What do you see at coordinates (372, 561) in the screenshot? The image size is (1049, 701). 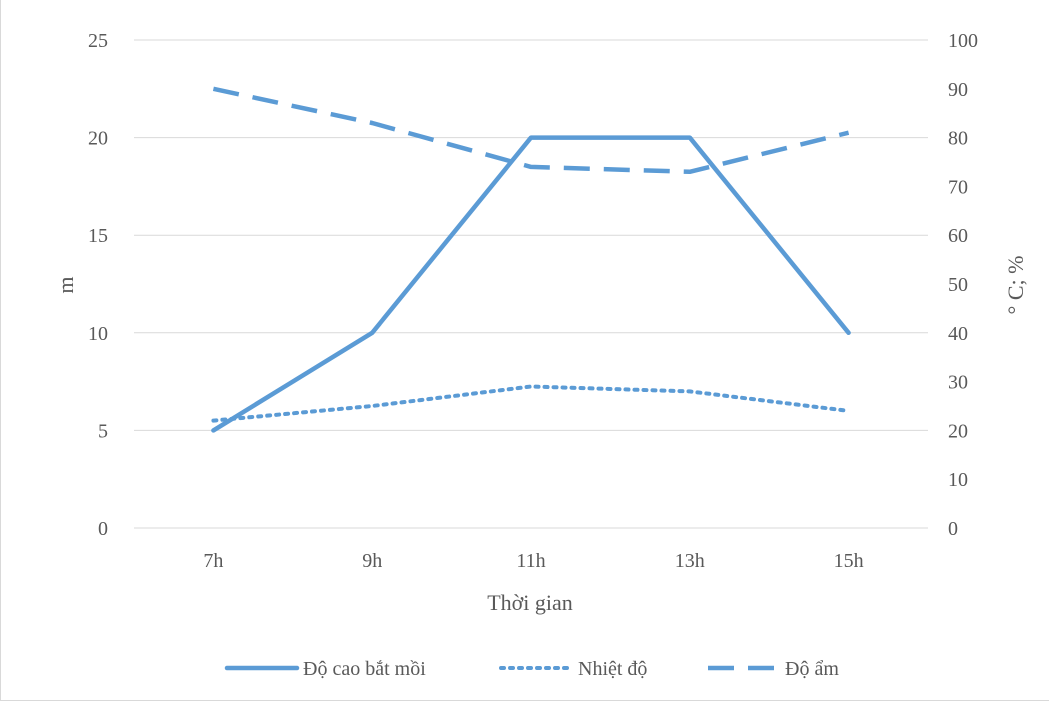 I see `x-tick-label: 9h` at bounding box center [372, 561].